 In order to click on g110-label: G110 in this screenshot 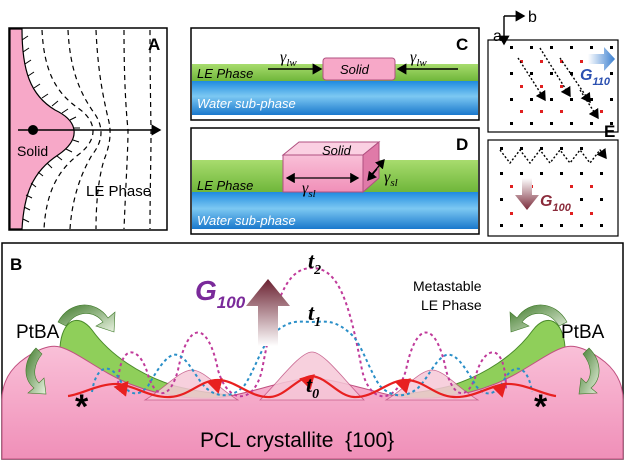, I will do `click(595, 77)`.